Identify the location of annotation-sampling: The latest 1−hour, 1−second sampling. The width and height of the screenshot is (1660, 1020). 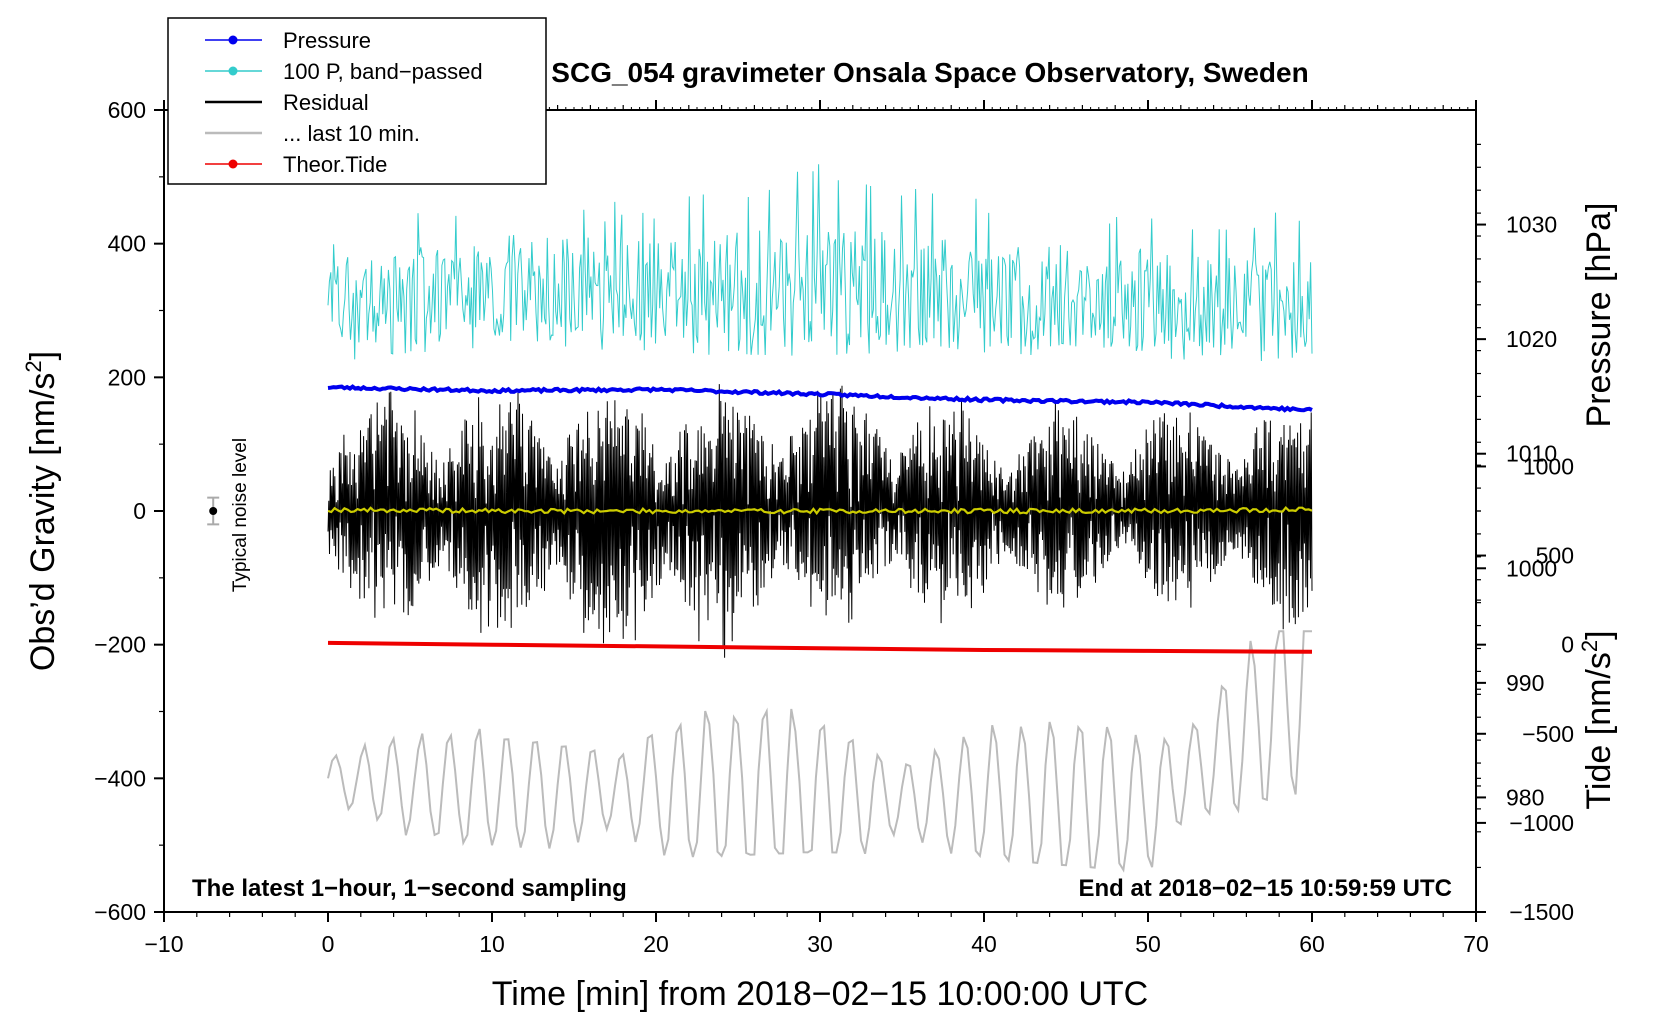
(409, 888).